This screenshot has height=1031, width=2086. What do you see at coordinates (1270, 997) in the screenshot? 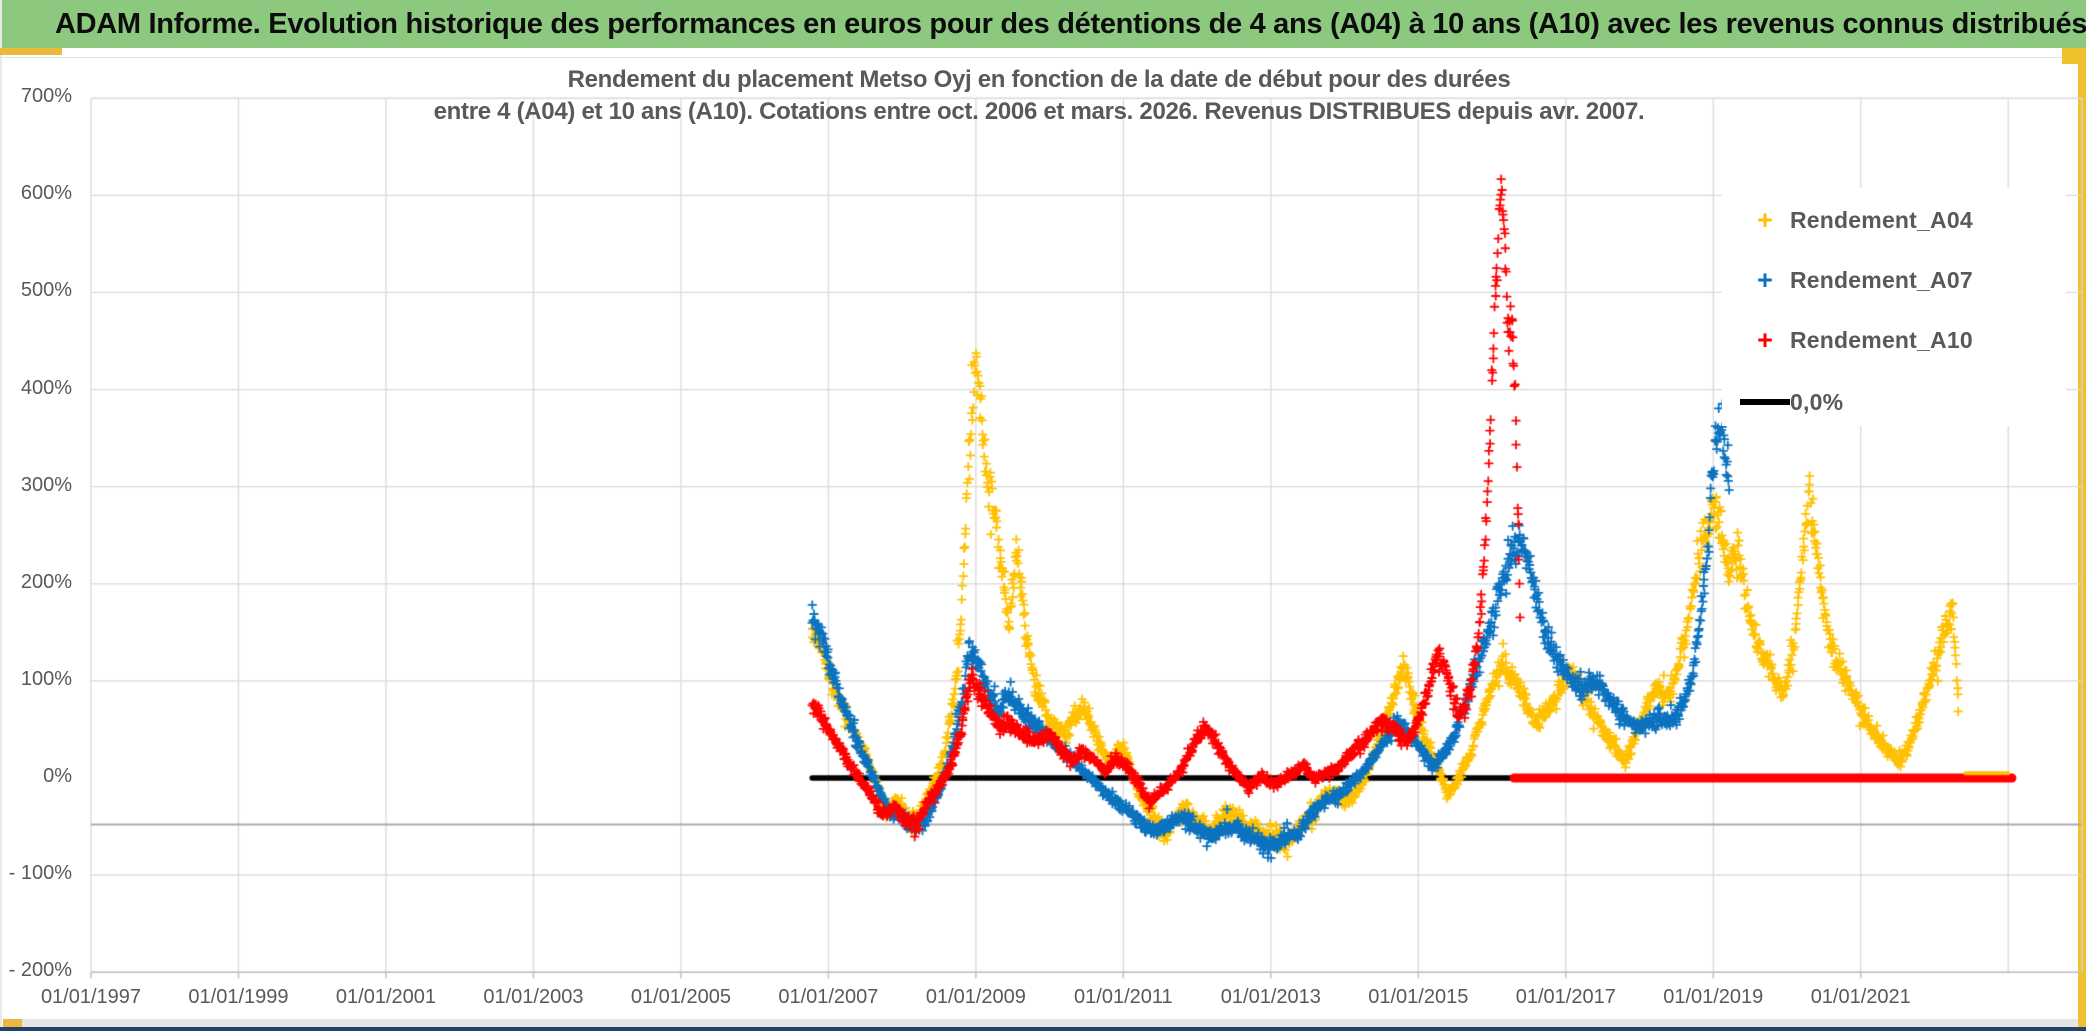
I see `x-tick-label: 01/01/2013` at bounding box center [1270, 997].